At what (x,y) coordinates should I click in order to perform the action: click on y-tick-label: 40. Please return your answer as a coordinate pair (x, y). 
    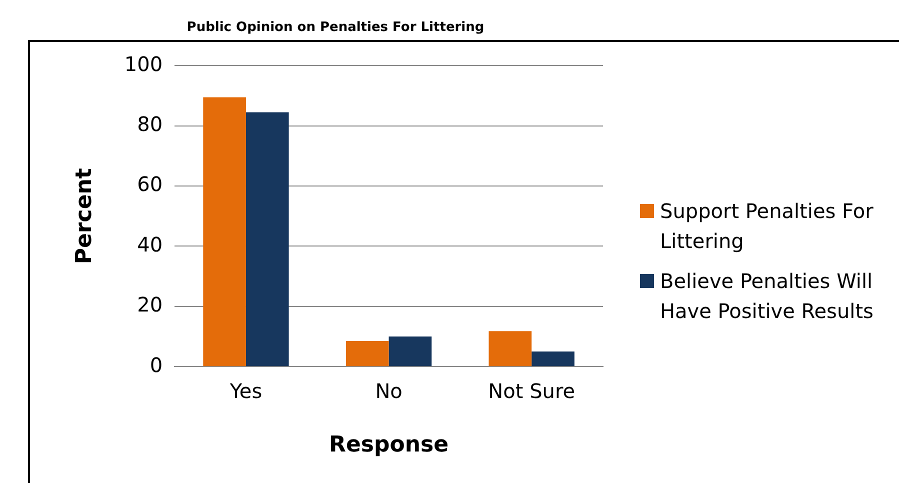
    Looking at the image, I should click on (150, 244).